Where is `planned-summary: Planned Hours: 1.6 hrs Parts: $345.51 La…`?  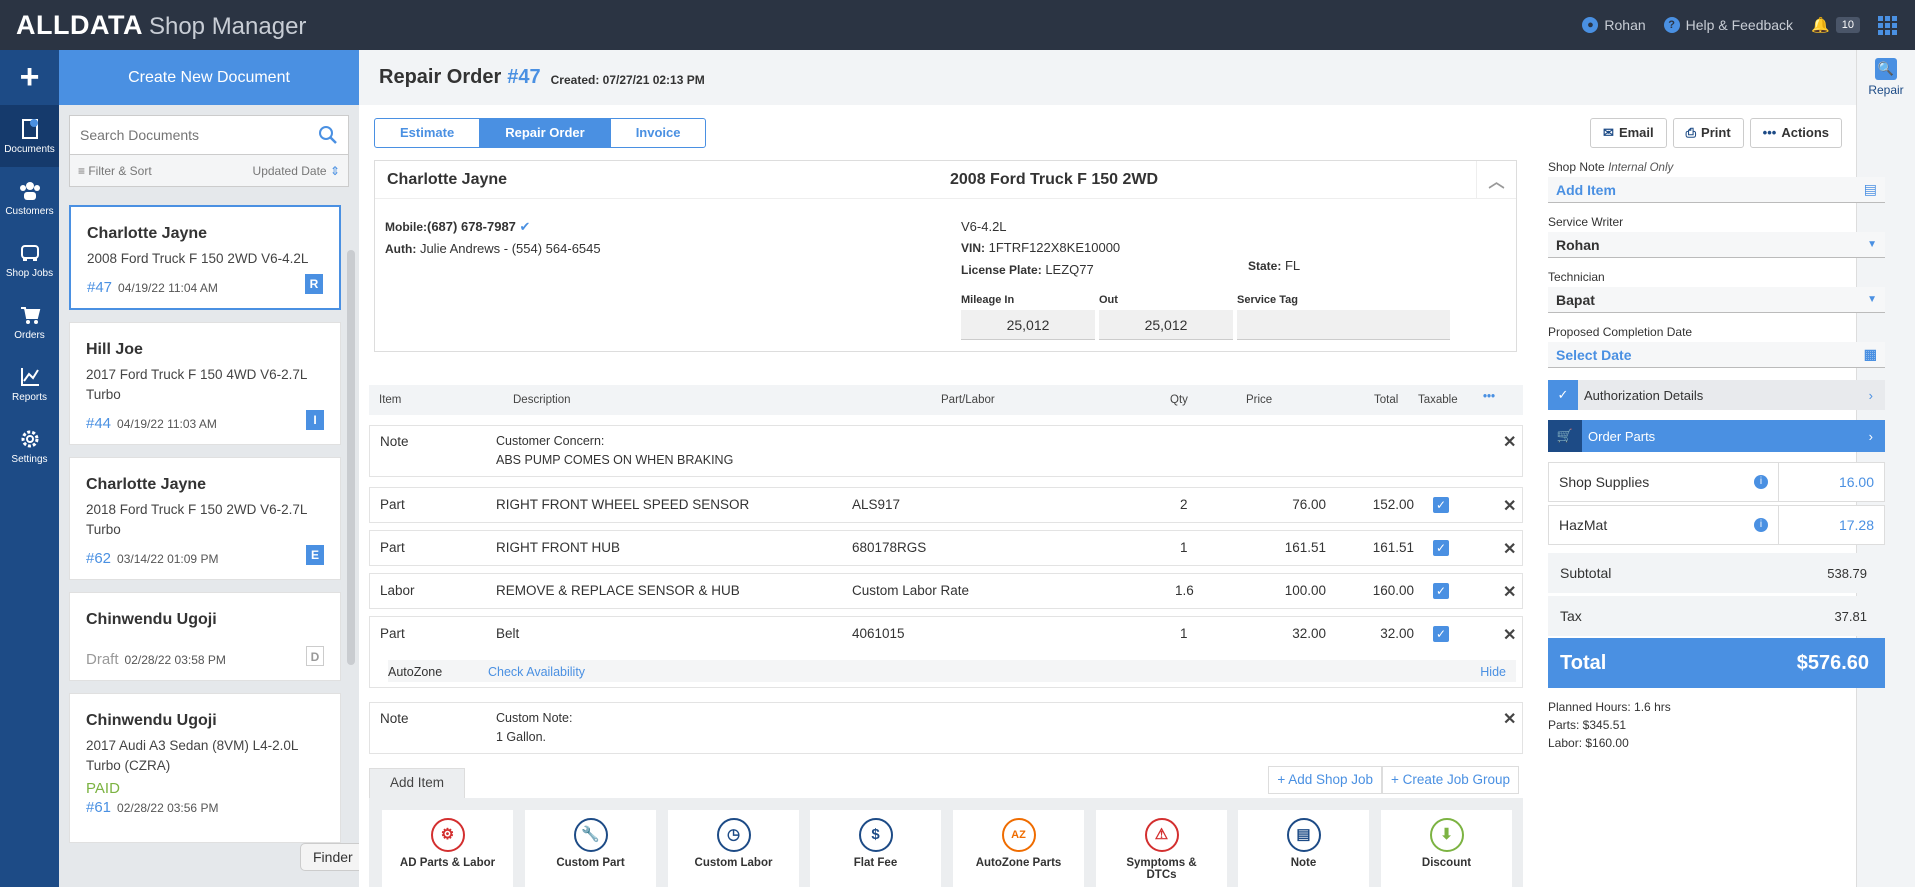 planned-summary: Planned Hours: 1.6 hrs Parts: $345.51 La… is located at coordinates (1716, 725).